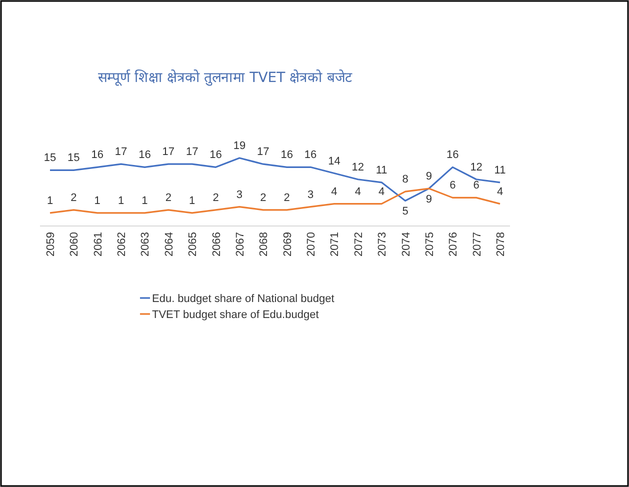 This screenshot has height=487, width=629. Describe the element at coordinates (406, 244) in the screenshot. I see `x-tick-label: 2074` at that location.